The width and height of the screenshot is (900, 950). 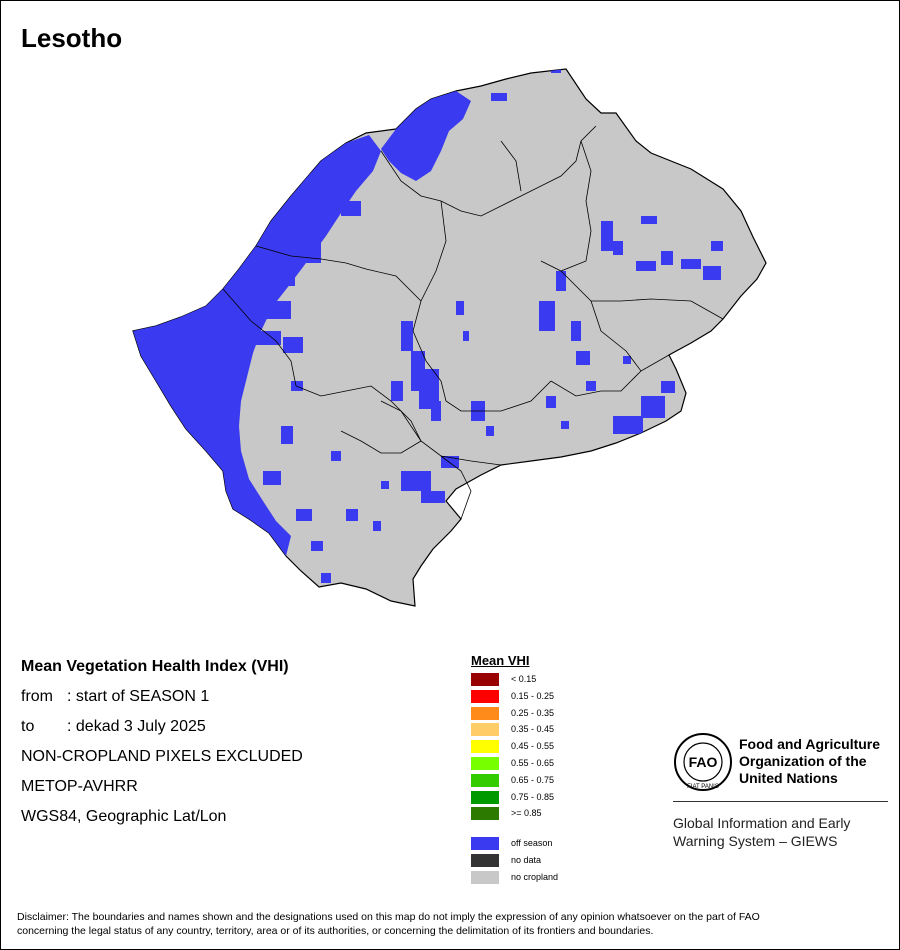 What do you see at coordinates (155, 666) in the screenshot?
I see `info-title: Mean Vegetation Health Index (VHI)` at bounding box center [155, 666].